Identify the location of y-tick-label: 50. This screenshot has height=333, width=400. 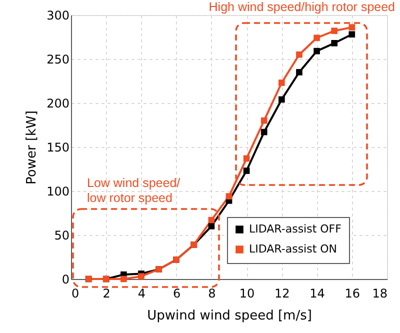
(62, 235).